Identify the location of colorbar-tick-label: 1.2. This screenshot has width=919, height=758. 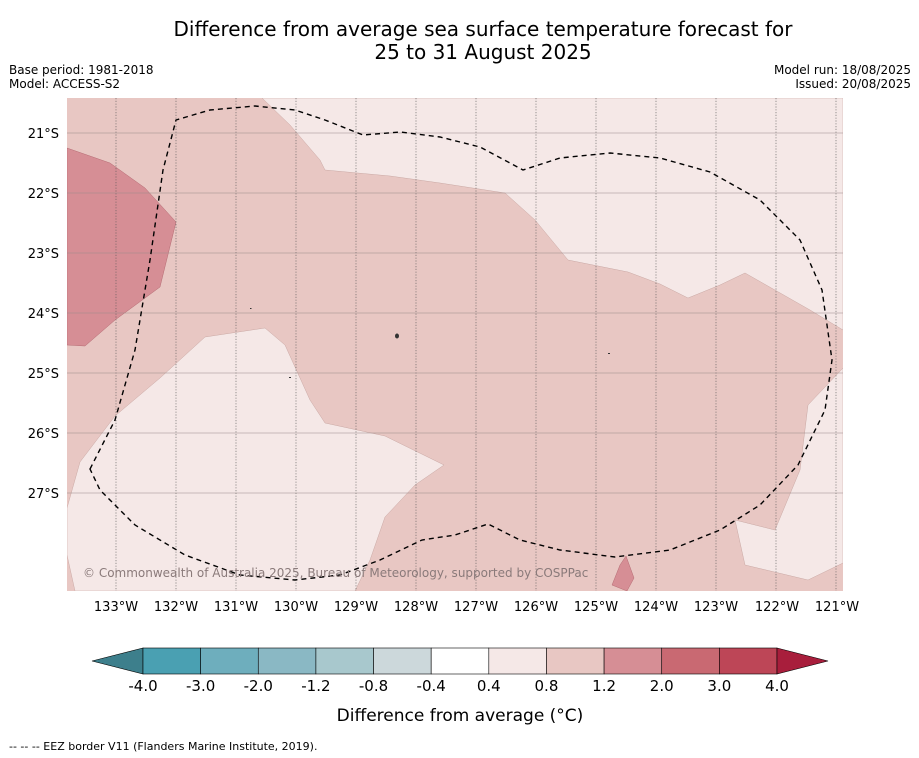
(604, 686).